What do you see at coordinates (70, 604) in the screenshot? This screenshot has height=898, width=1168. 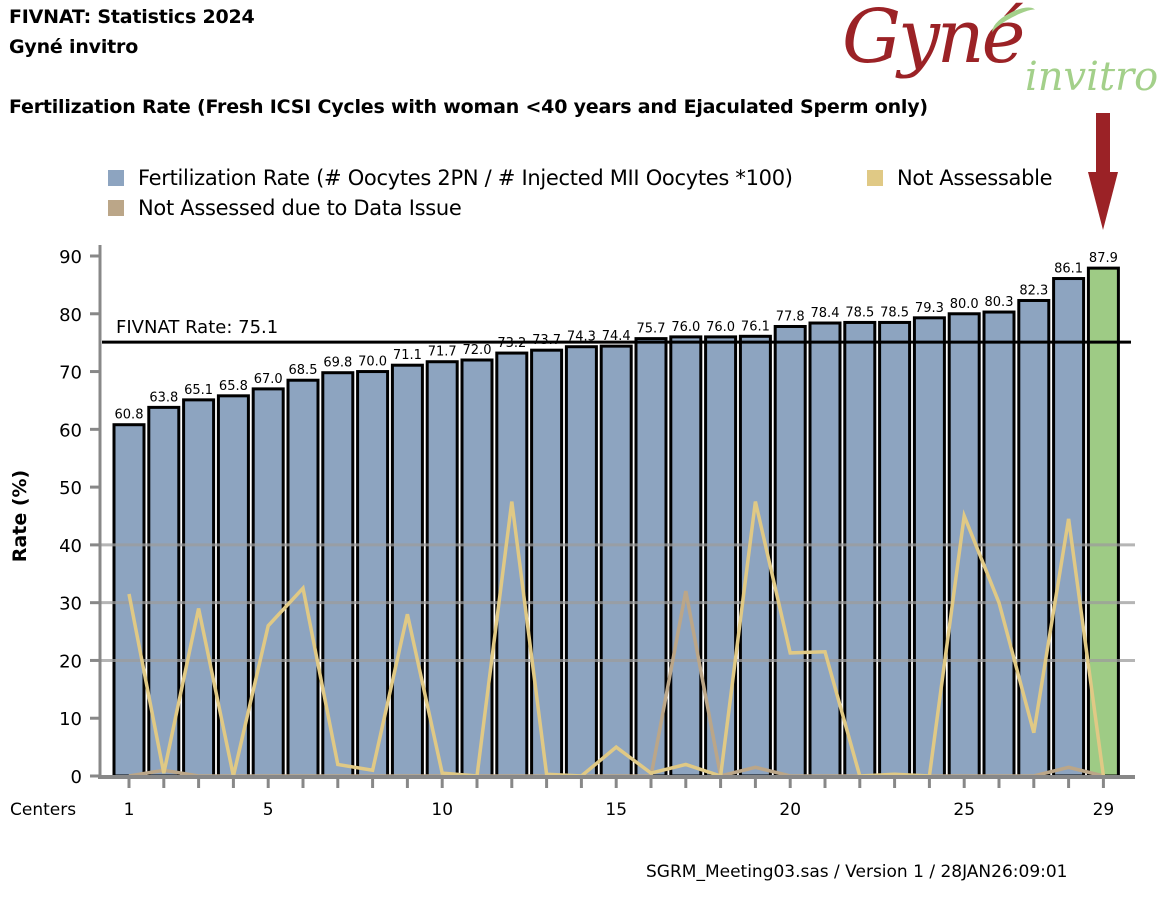 I see `y-tick-label: 30` at bounding box center [70, 604].